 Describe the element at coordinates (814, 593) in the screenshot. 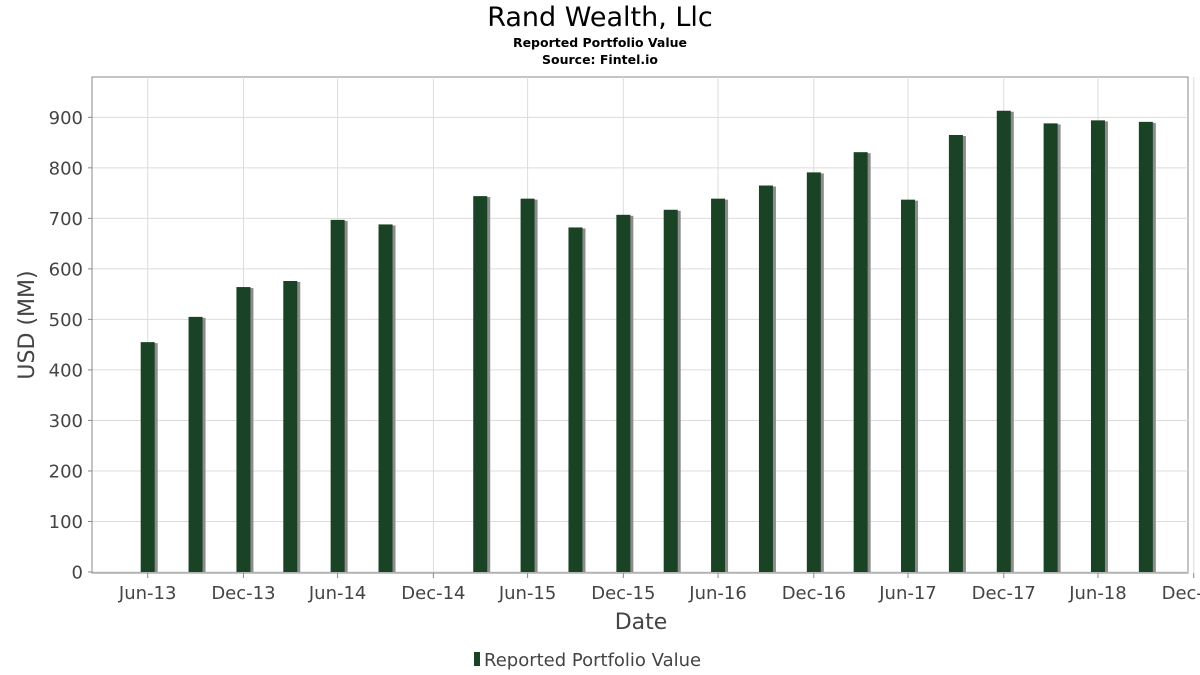

I see `x-tick-label: Dec-16` at that location.